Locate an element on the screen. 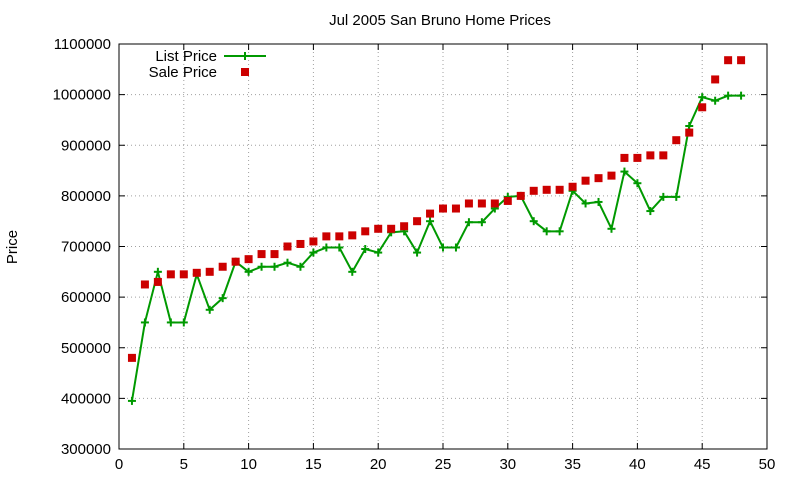 This screenshot has height=480, width=800. y-tick-label: 1000000 is located at coordinates (82, 95).